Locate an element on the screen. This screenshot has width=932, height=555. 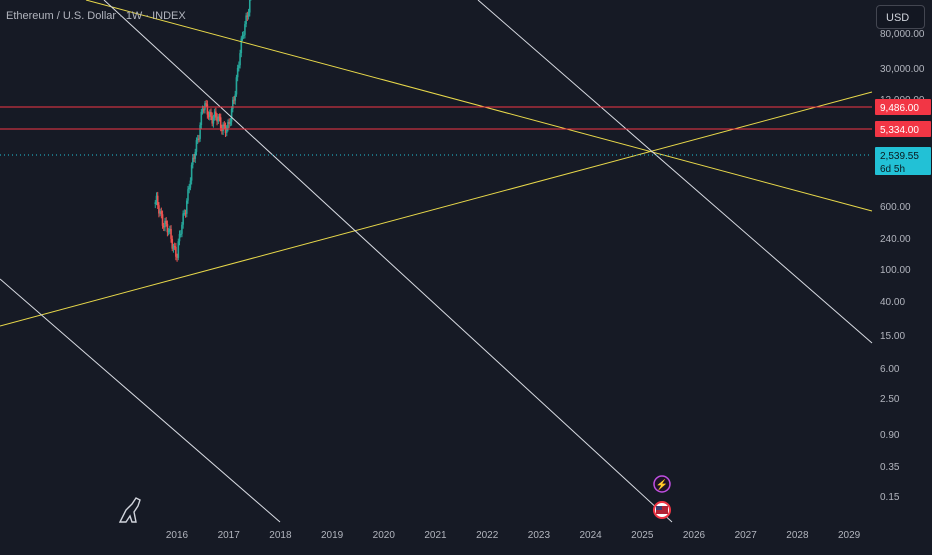
channel-line-lower is located at coordinates (140, 400).